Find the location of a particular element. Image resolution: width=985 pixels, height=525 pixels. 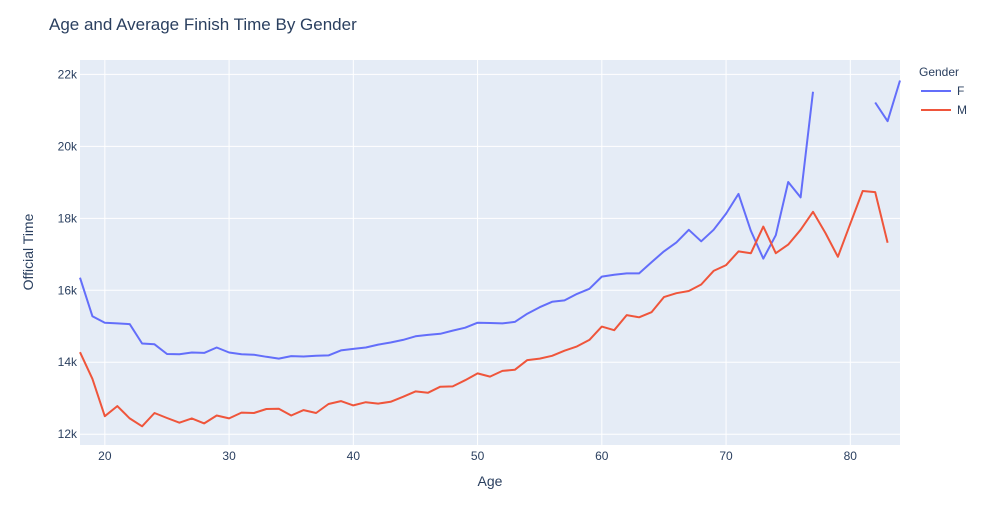

legend-label: F is located at coordinates (960, 91).